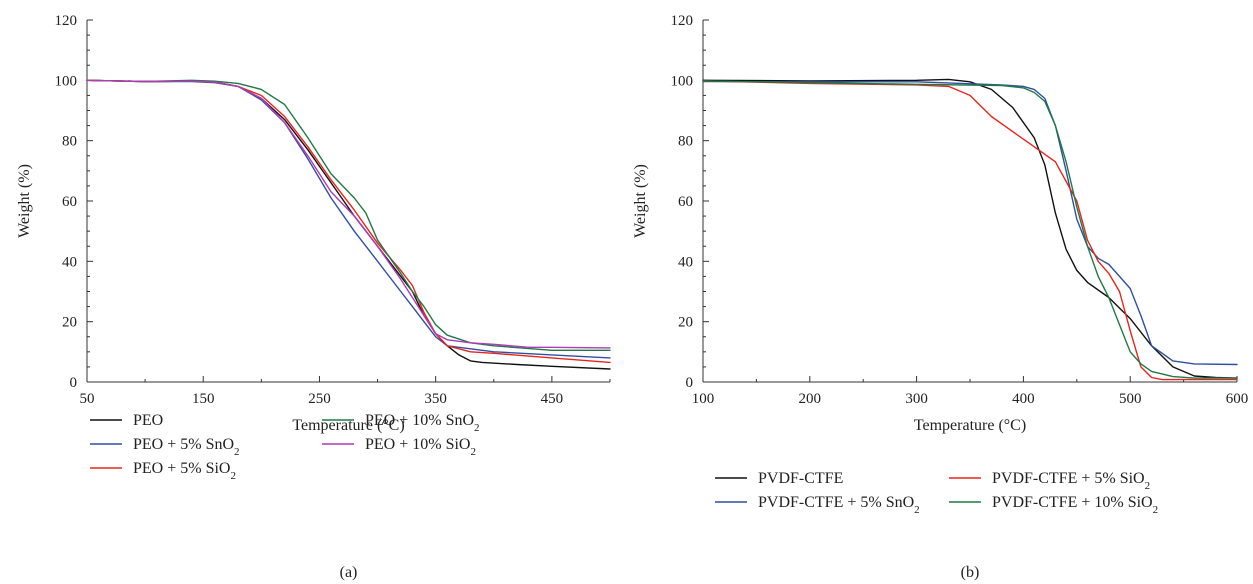 The image size is (1253, 584). Describe the element at coordinates (839, 505) in the screenshot. I see `legend-label: PVDF-CTFE + 5% SnO2` at that location.